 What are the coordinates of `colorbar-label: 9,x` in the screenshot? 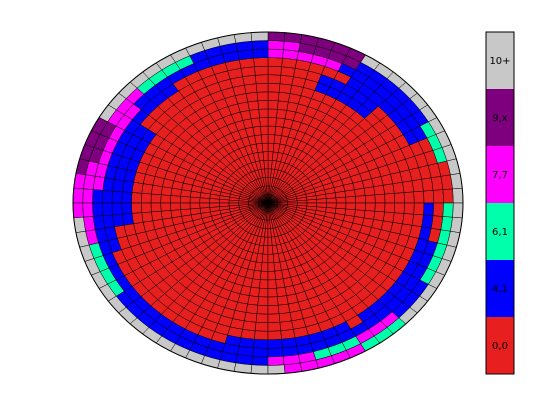 It's located at (500, 118).